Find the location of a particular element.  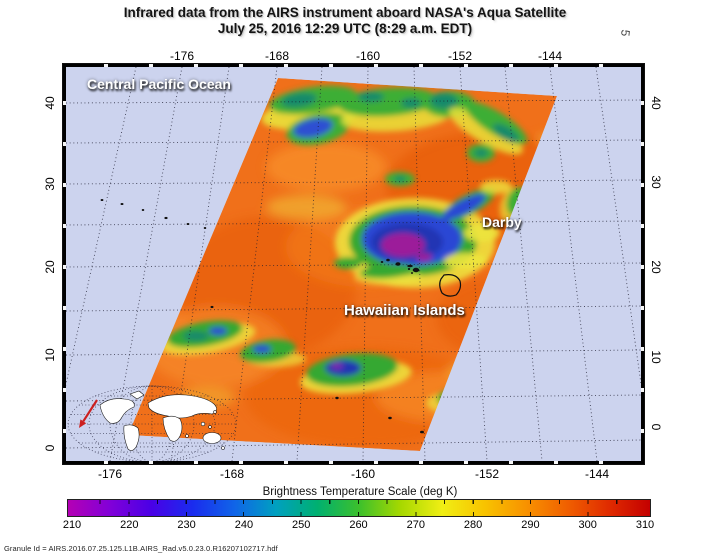

lon-tick-bottom-2: -168 is located at coordinates (232, 474).